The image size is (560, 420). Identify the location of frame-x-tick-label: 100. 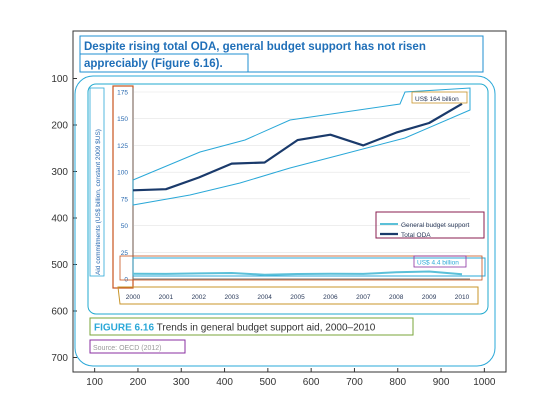
(94, 382).